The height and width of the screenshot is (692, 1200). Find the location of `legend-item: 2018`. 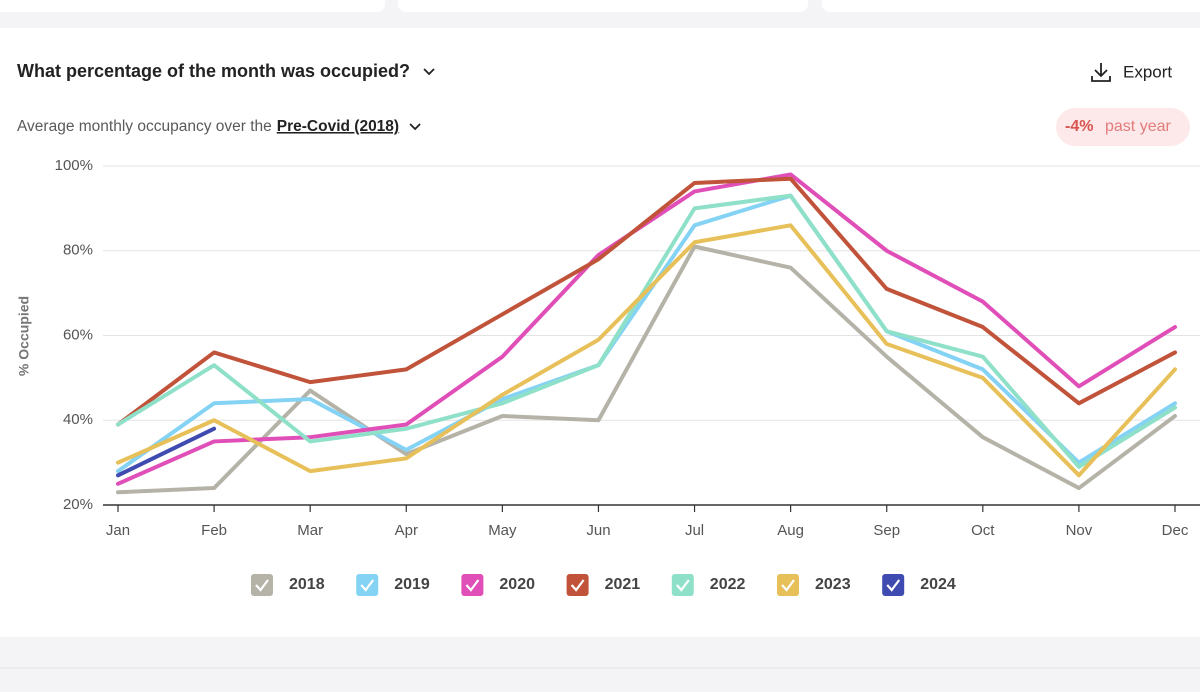

legend-item: 2018 is located at coordinates (288, 585).